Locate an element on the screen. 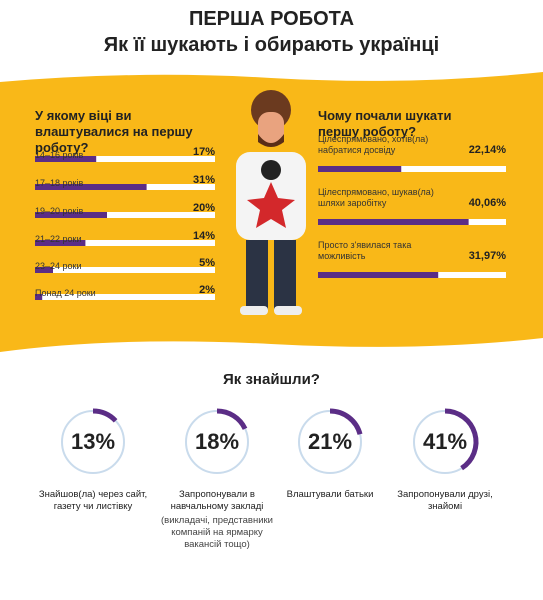 The height and width of the screenshot is (600, 543). value-label: 40,06% is located at coordinates (487, 203).